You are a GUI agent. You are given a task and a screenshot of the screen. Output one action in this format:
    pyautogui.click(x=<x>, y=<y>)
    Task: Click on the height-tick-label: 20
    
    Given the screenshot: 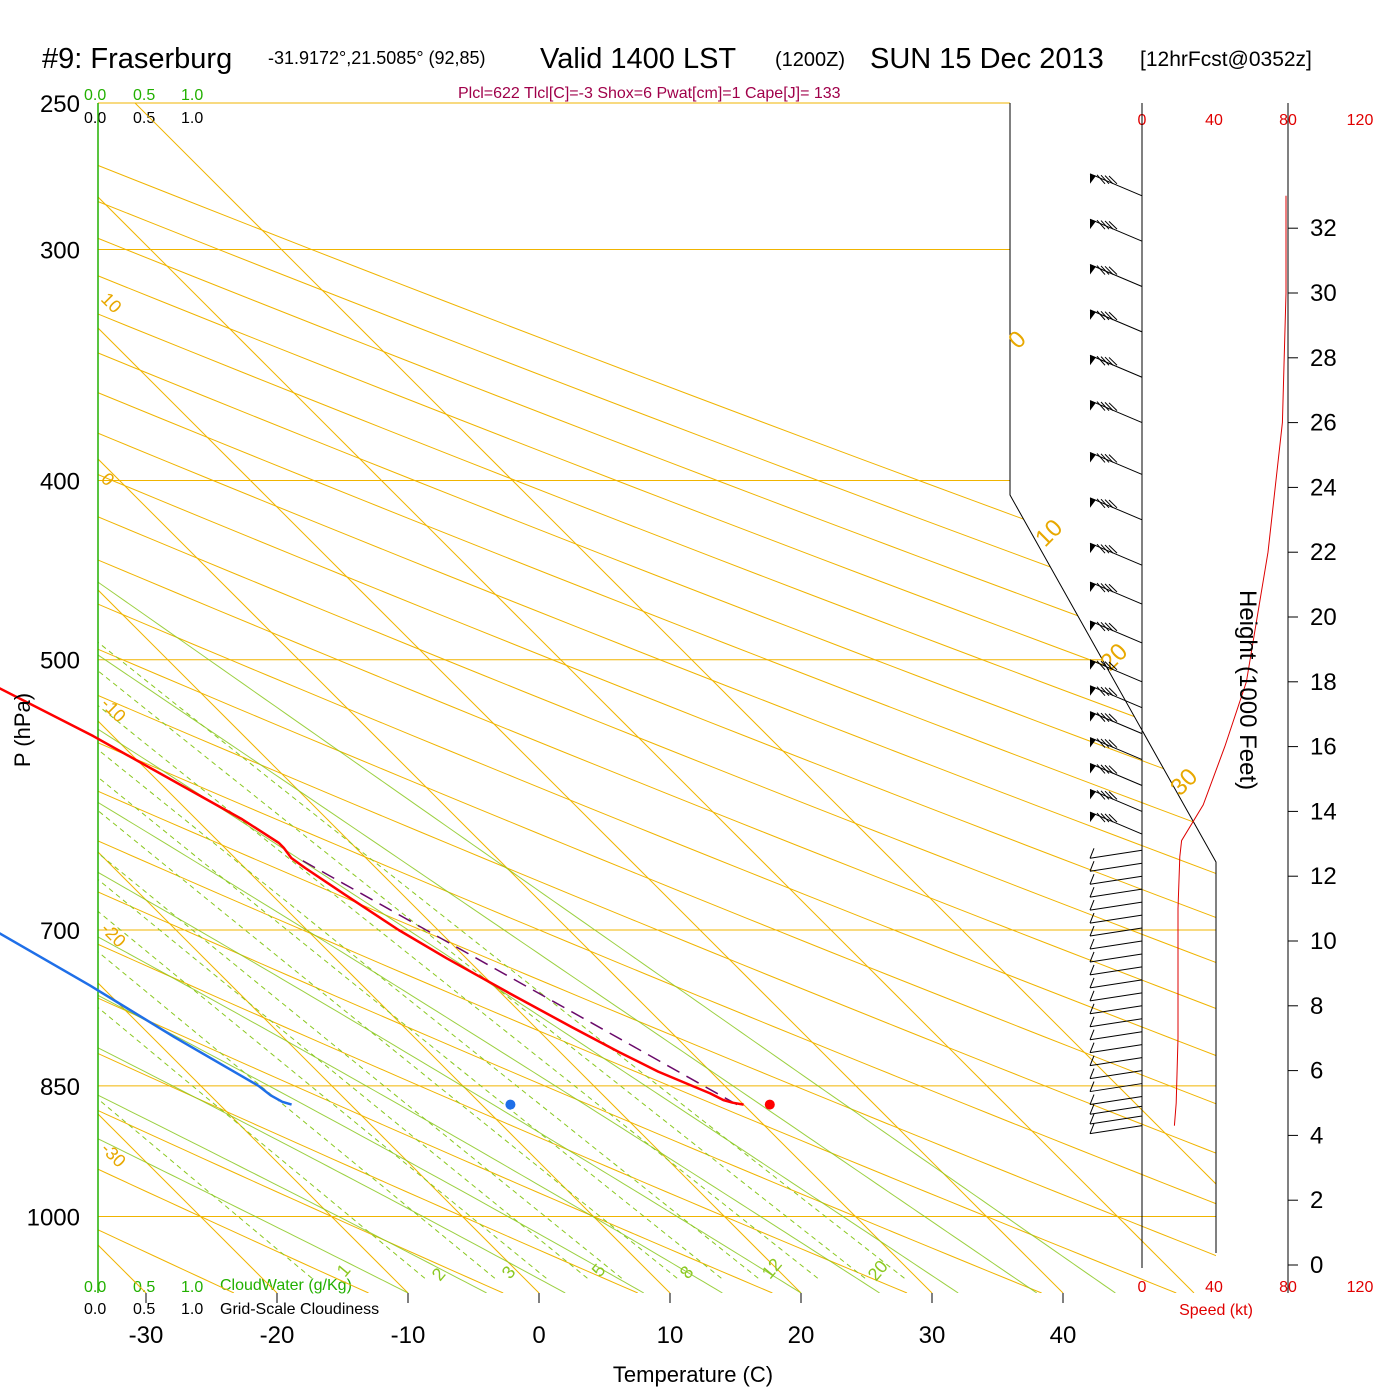 What is the action you would take?
    pyautogui.click(x=1323, y=617)
    